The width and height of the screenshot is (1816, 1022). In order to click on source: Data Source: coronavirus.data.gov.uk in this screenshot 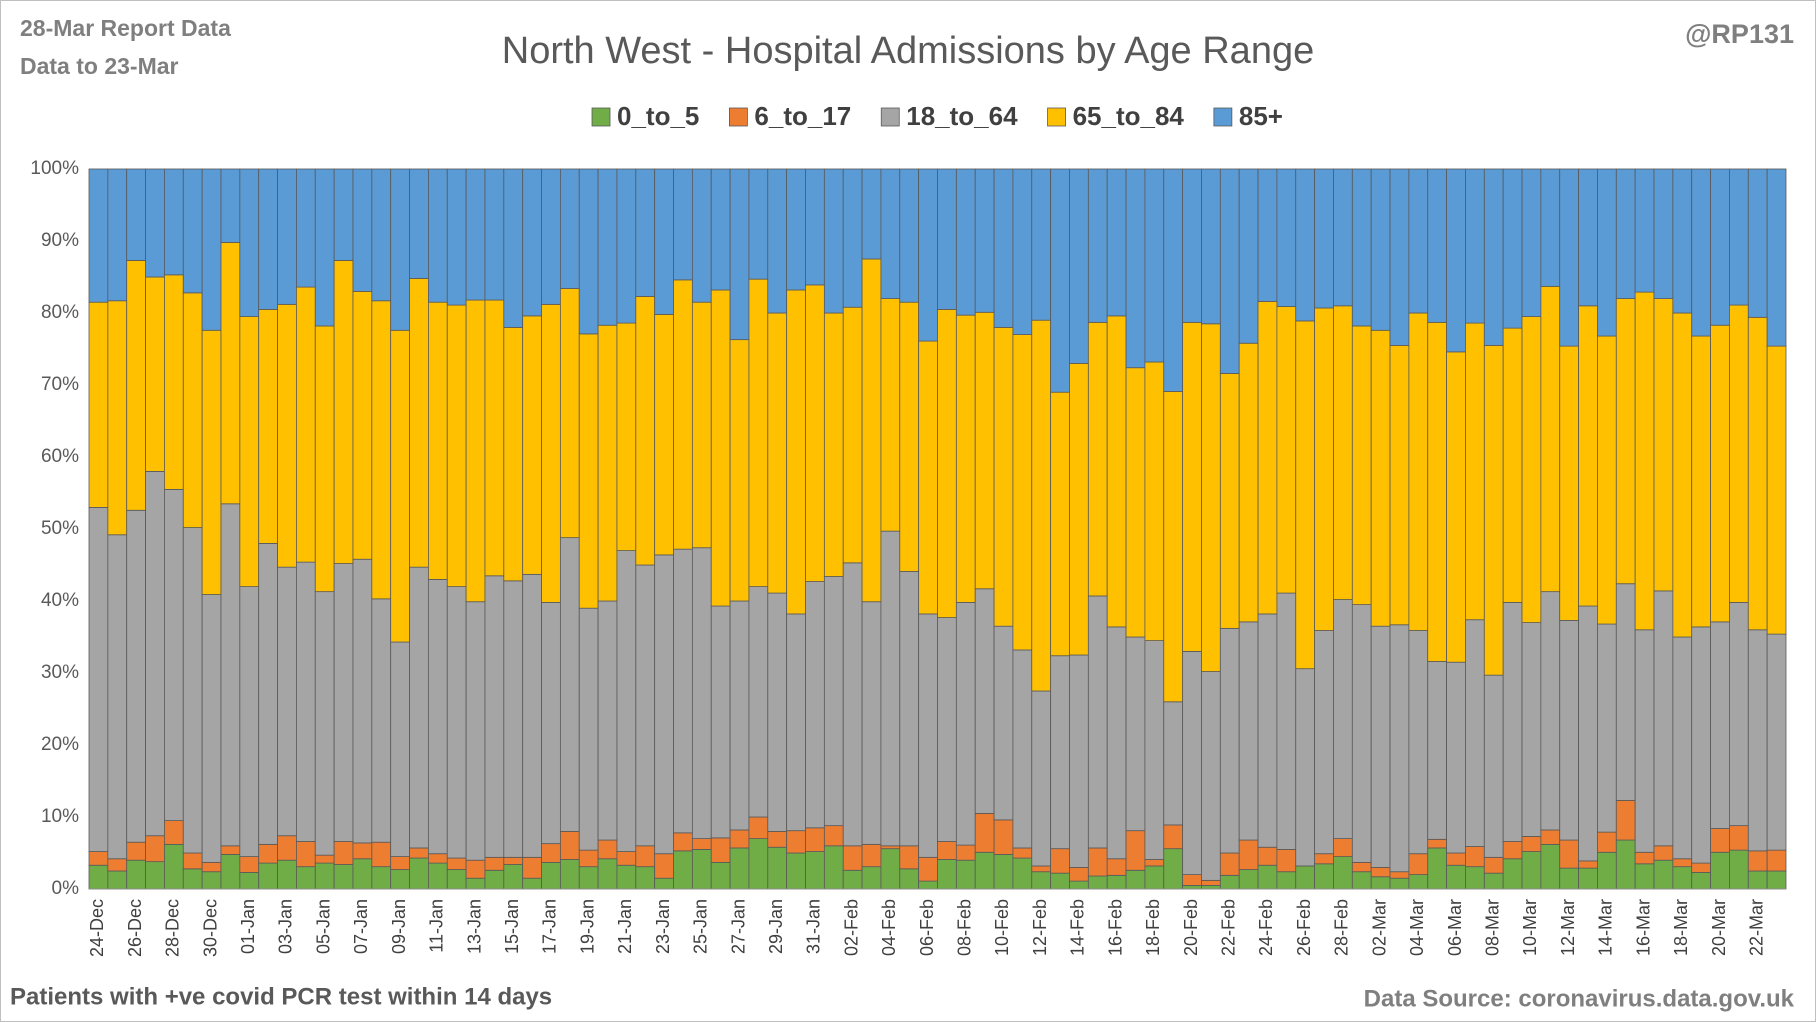, I will do `click(1579, 998)`.